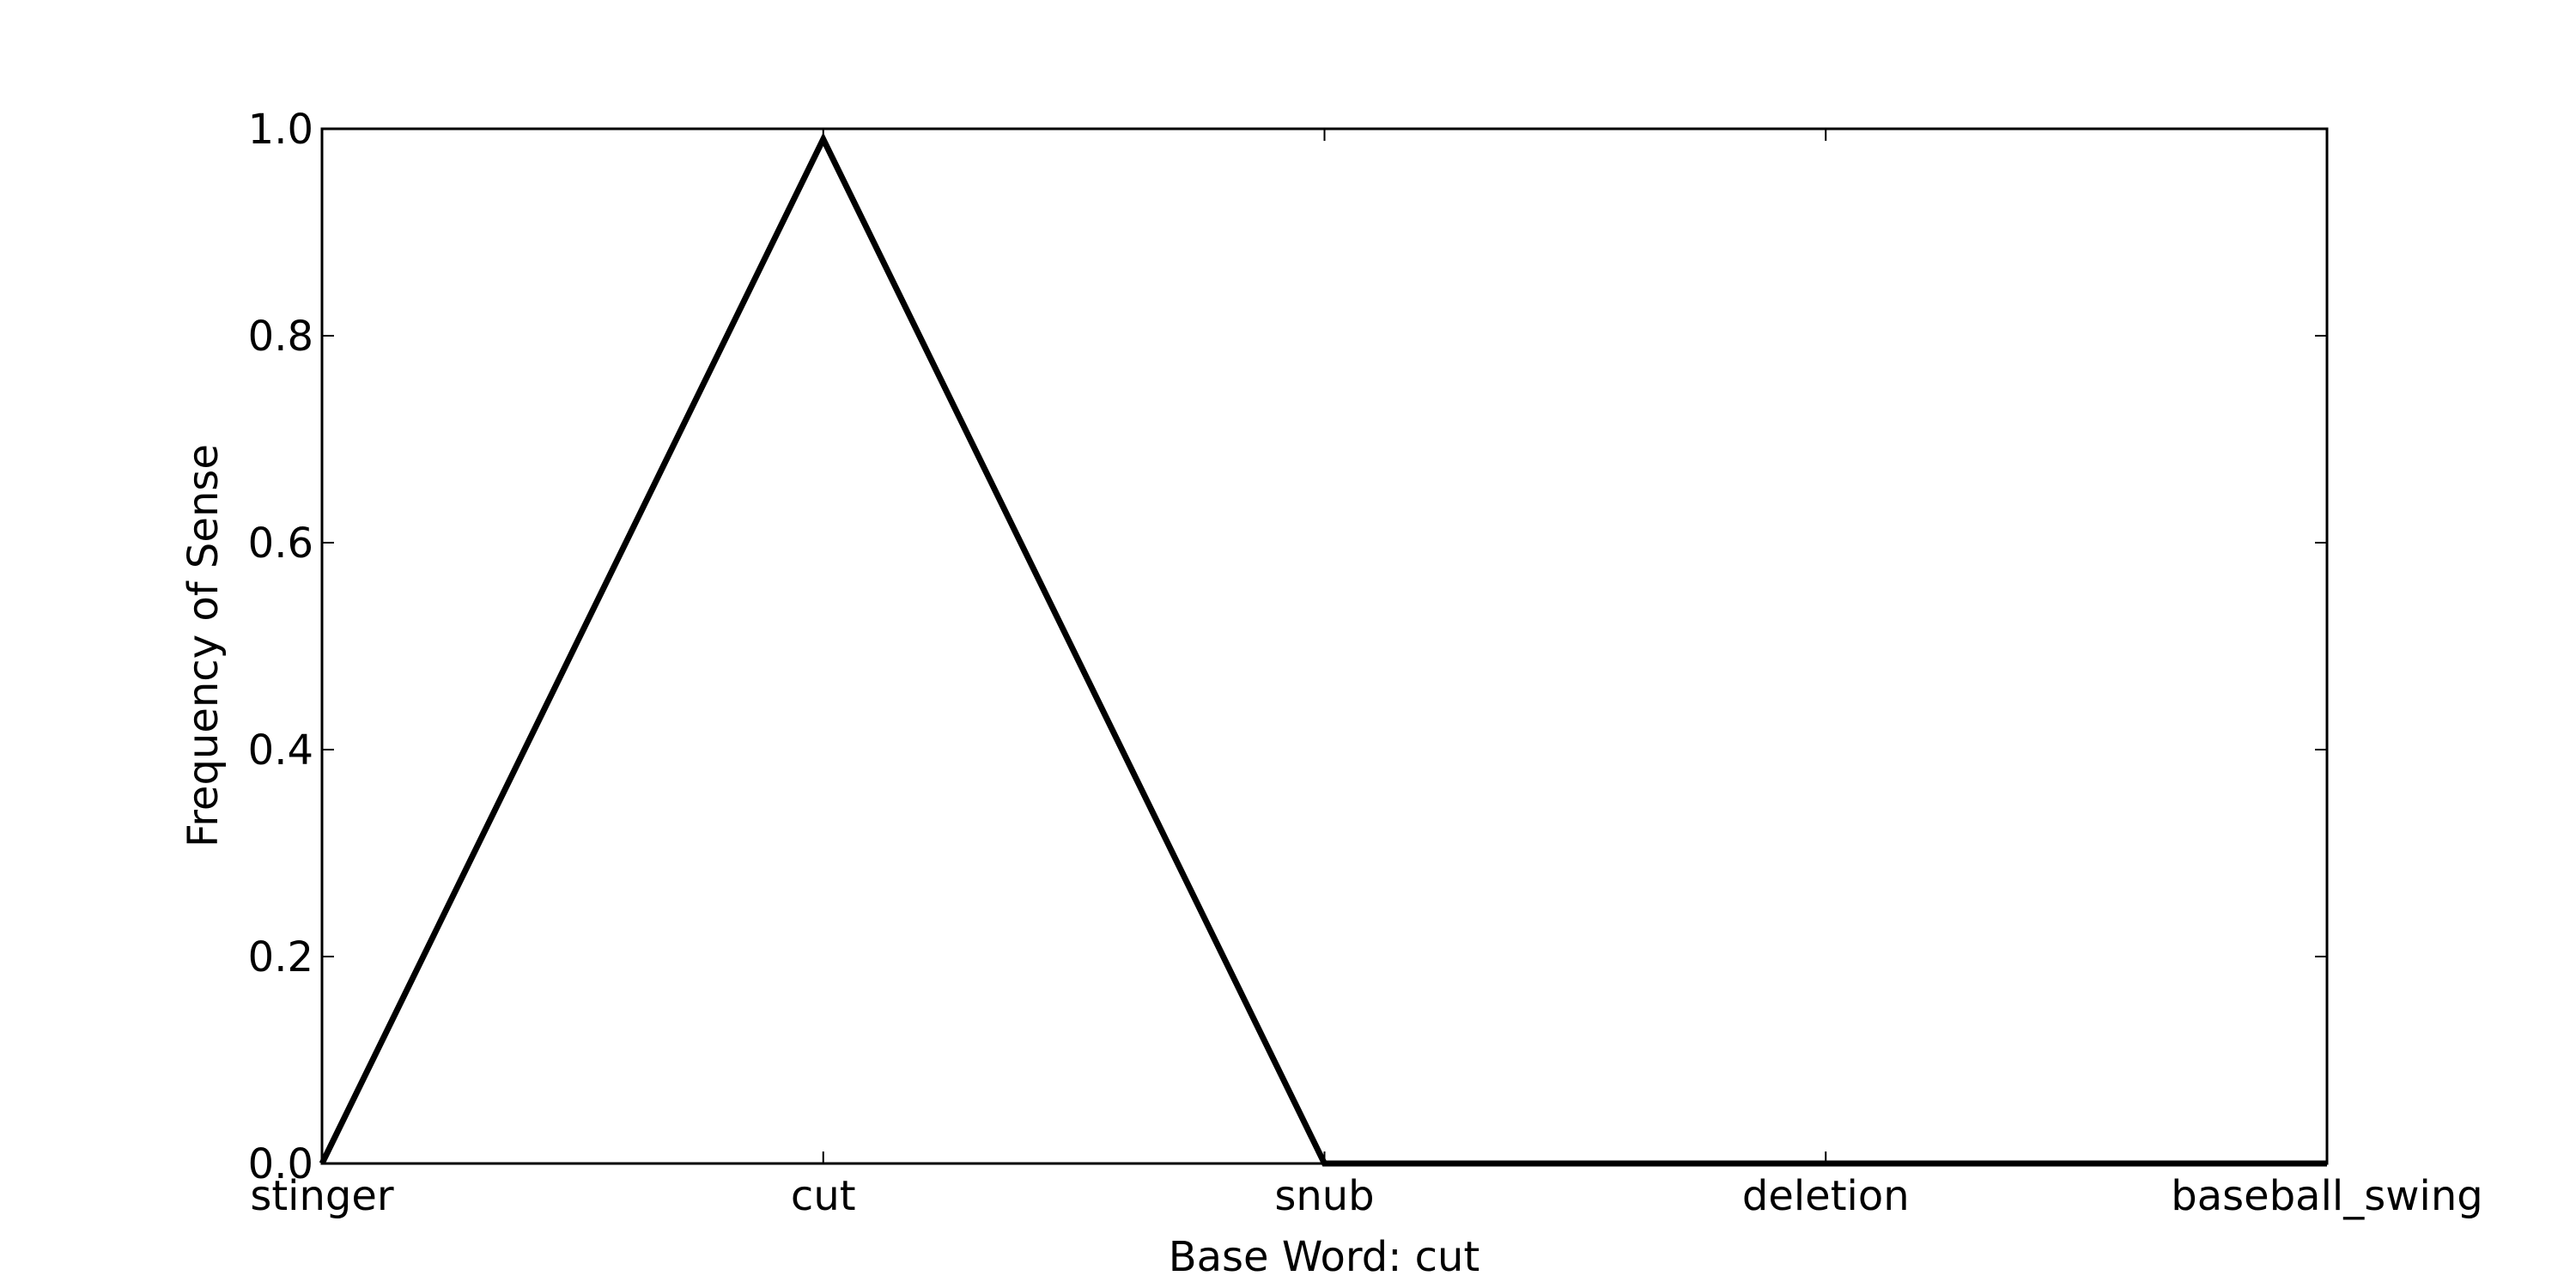  Describe the element at coordinates (203, 646) in the screenshot. I see `y-axis-label: Frequency of Sense` at that location.